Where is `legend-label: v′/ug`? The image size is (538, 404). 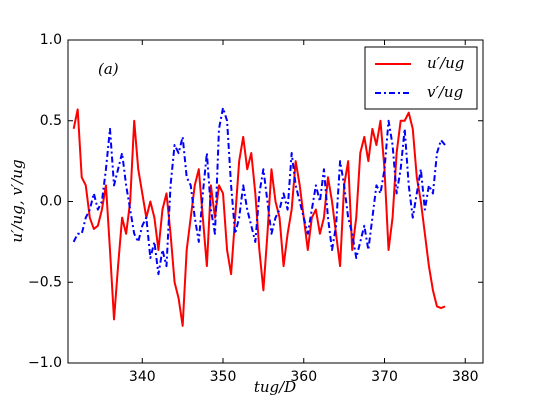
legend-label: v′/ug is located at coordinates (445, 92).